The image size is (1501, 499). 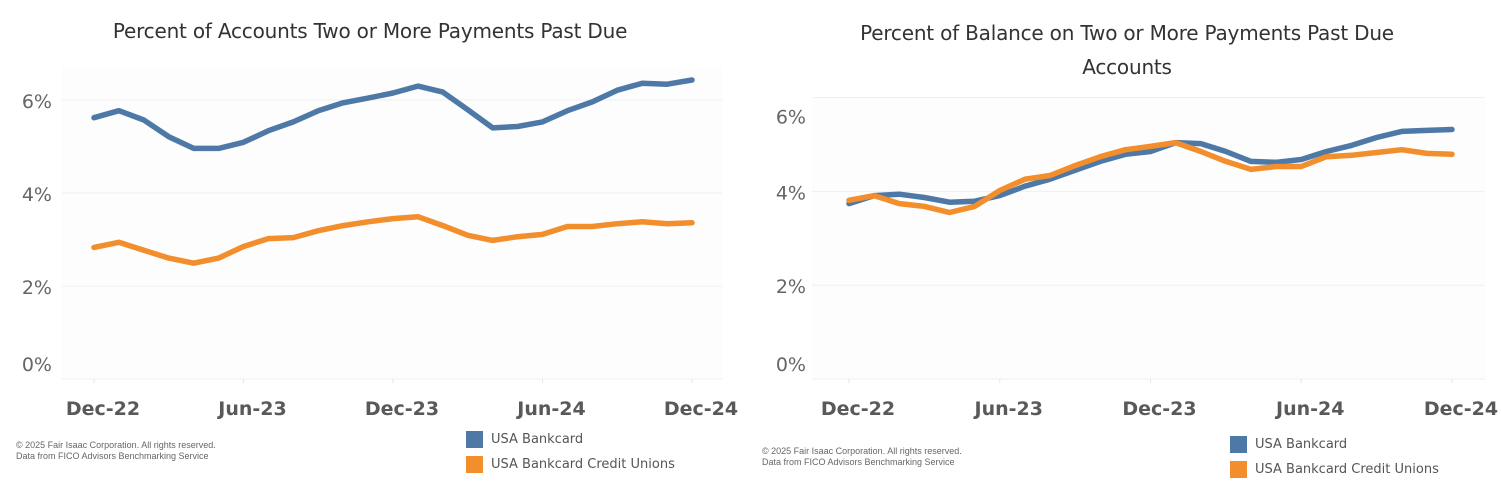 I want to click on x-tick-label: Jun-24, so click(x=1309, y=409).